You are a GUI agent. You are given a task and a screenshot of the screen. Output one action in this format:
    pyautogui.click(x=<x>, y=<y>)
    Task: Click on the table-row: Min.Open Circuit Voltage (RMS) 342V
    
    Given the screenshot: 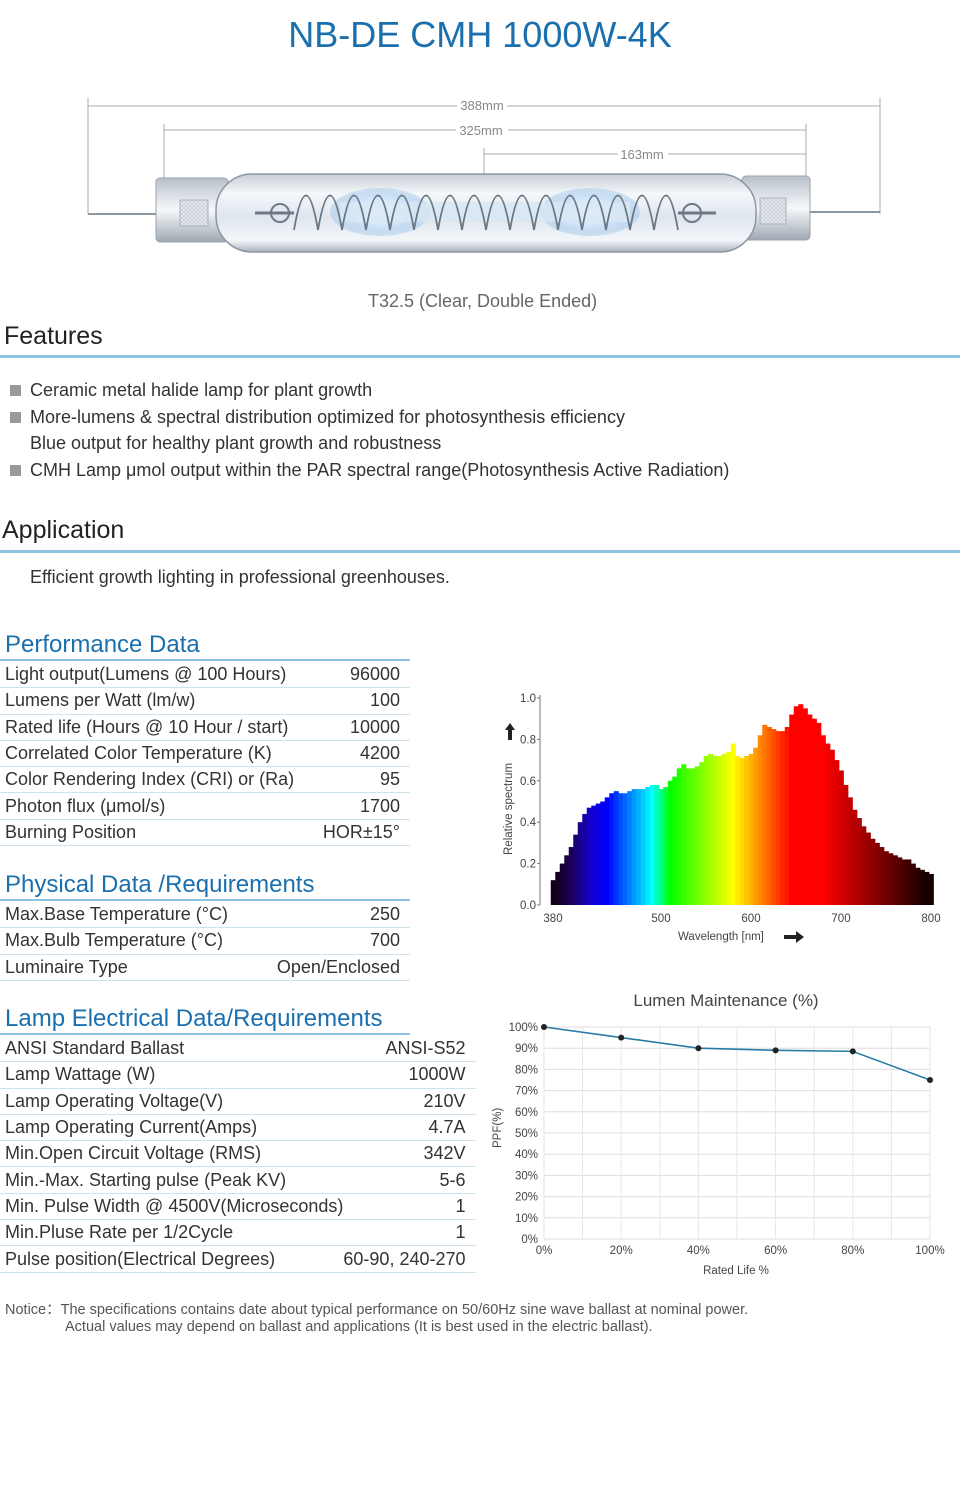 What is the action you would take?
    pyautogui.click(x=238, y=1154)
    